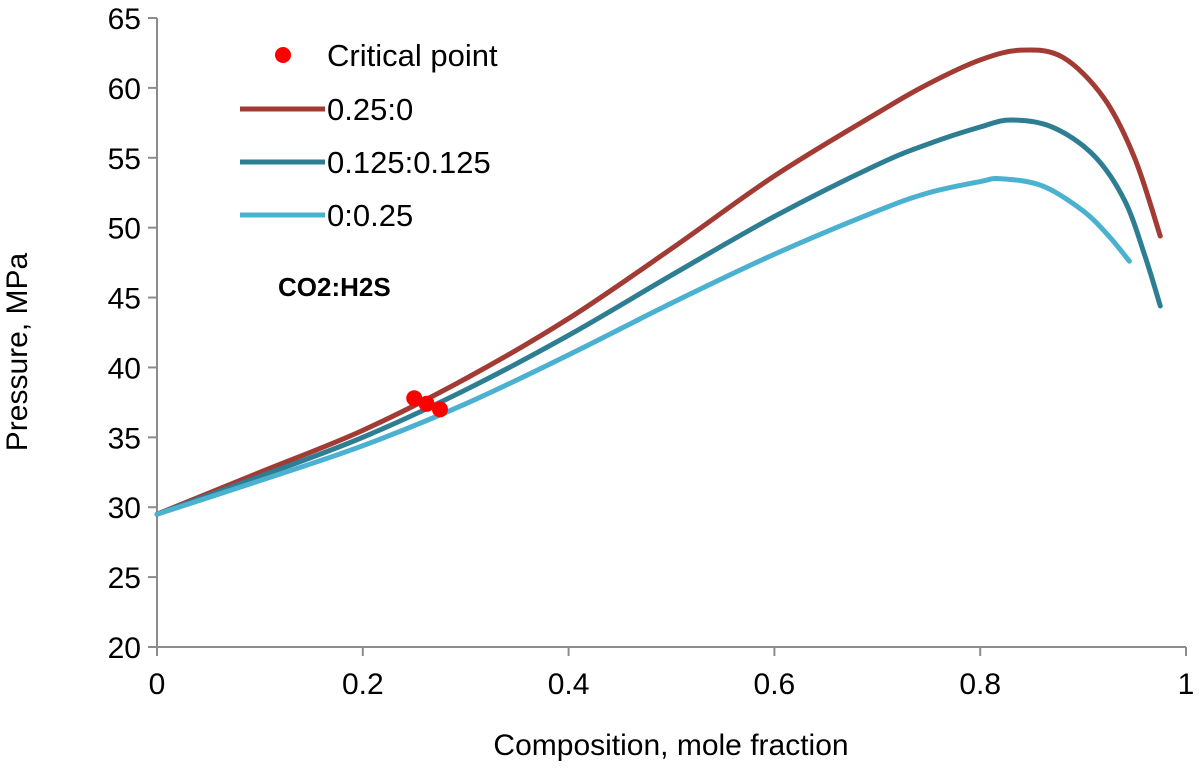 Image resolution: width=1200 pixels, height=772 pixels. Describe the element at coordinates (363, 684) in the screenshot. I see `x-tick-label: 0.2` at that location.